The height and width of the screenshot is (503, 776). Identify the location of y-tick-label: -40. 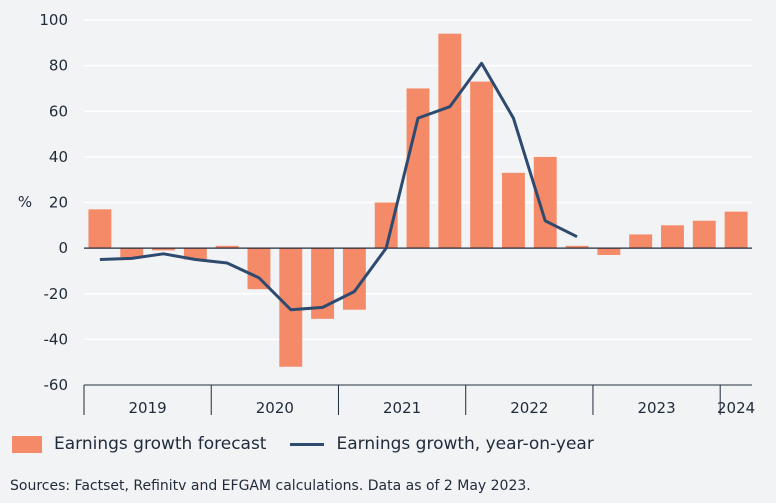
(56, 339).